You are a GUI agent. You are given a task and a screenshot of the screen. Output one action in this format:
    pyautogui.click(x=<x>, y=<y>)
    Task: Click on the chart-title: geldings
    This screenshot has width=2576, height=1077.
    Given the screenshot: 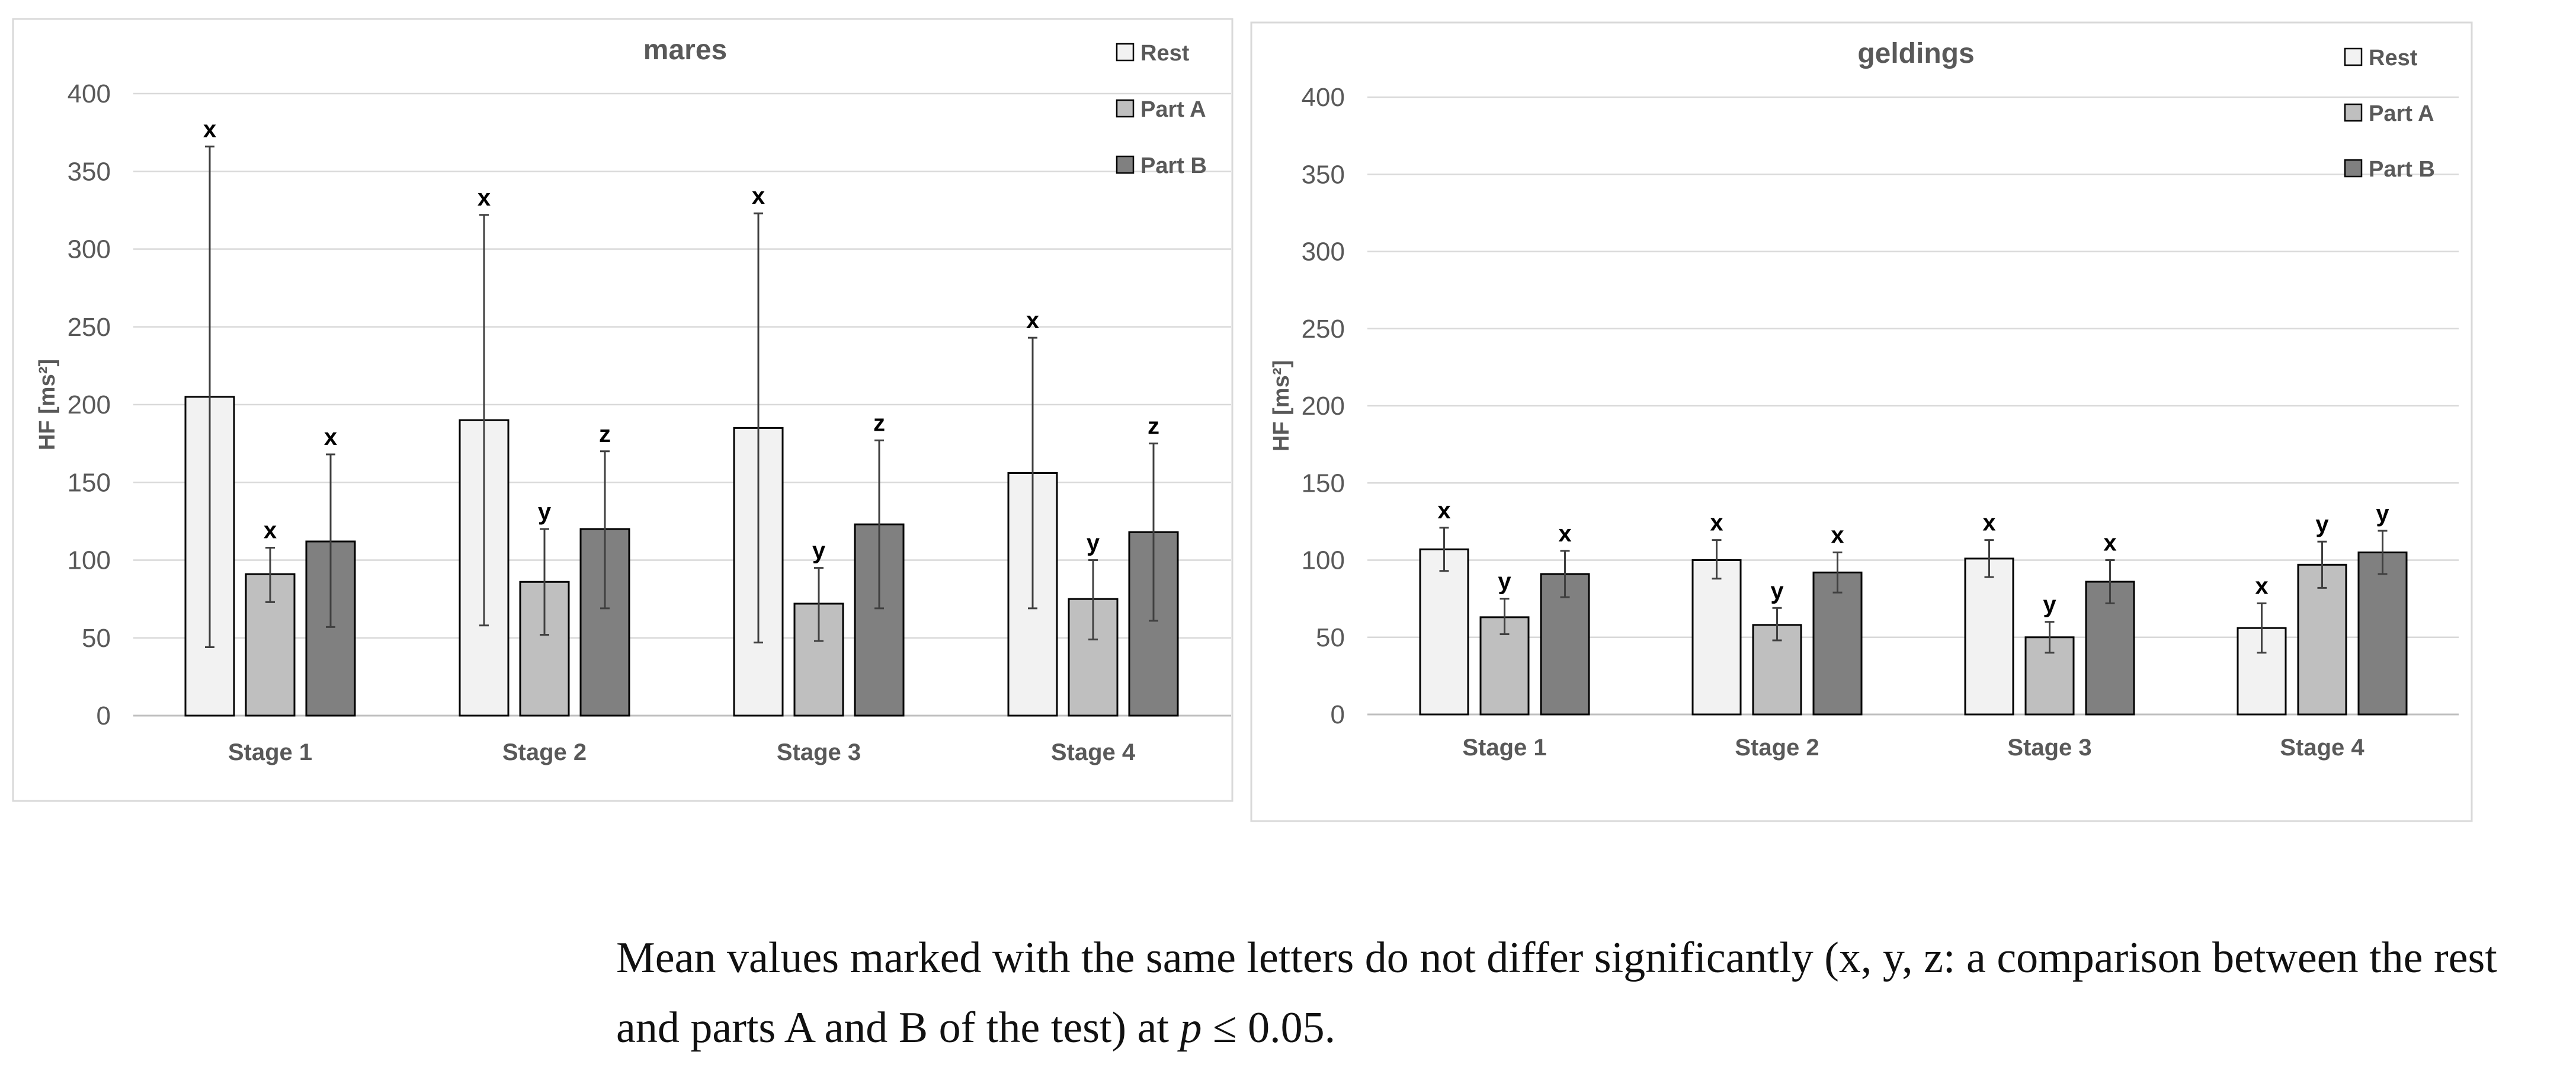 What is the action you would take?
    pyautogui.click(x=1916, y=53)
    